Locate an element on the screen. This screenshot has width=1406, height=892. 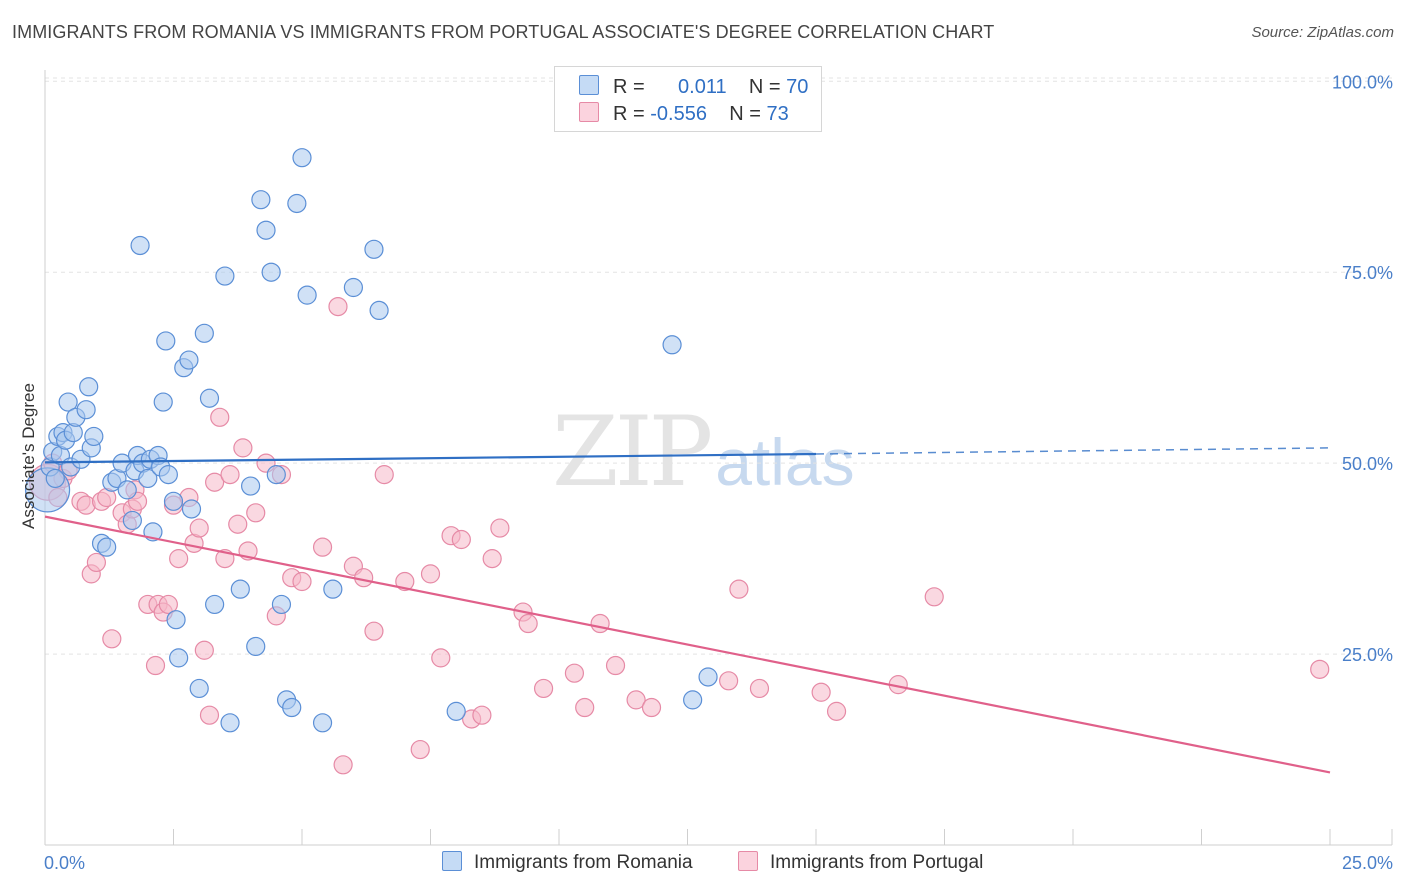
legend-item-portugal: Immigrants from Portugal is located at coordinates (860, 862).